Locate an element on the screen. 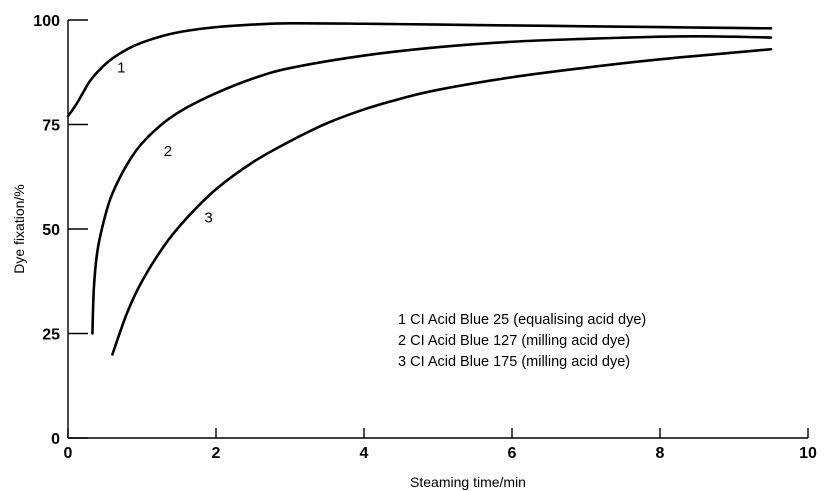  curve-label-2: 2 is located at coordinates (168, 151).